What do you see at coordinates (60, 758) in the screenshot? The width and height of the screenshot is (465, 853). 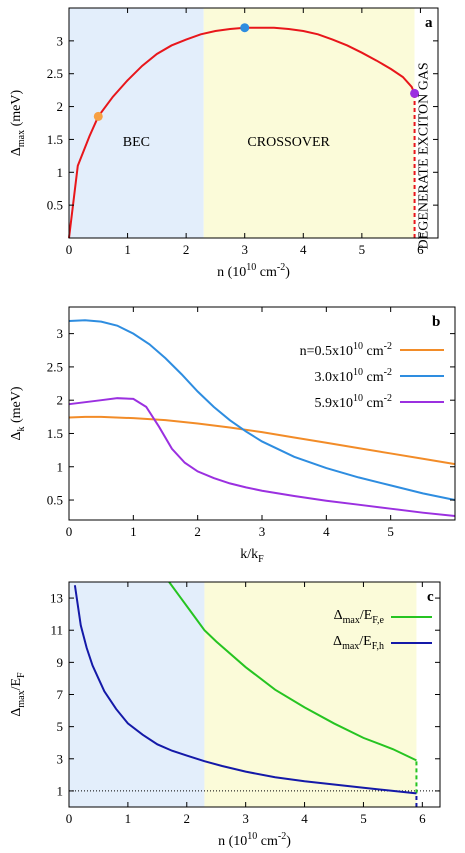 I see `panel-c-ytick-label: 3` at bounding box center [60, 758].